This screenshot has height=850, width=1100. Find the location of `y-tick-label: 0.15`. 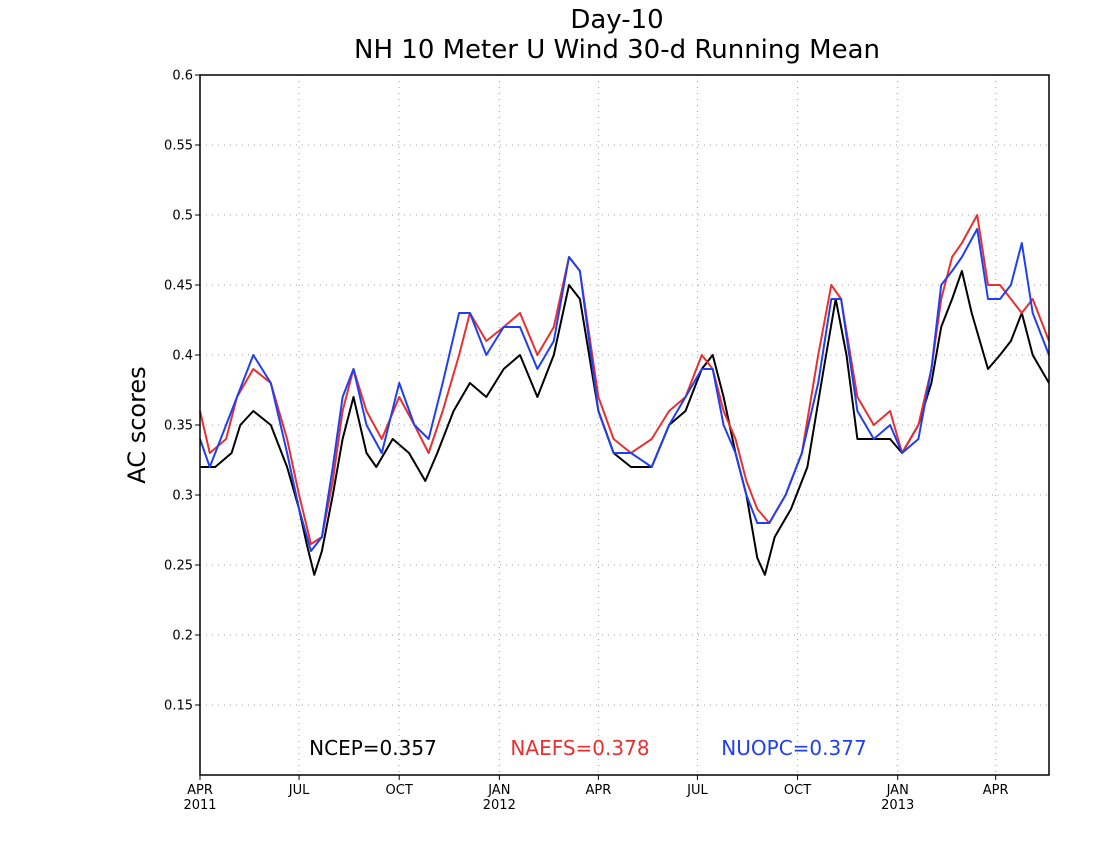

y-tick-label: 0.15 is located at coordinates (178, 706).